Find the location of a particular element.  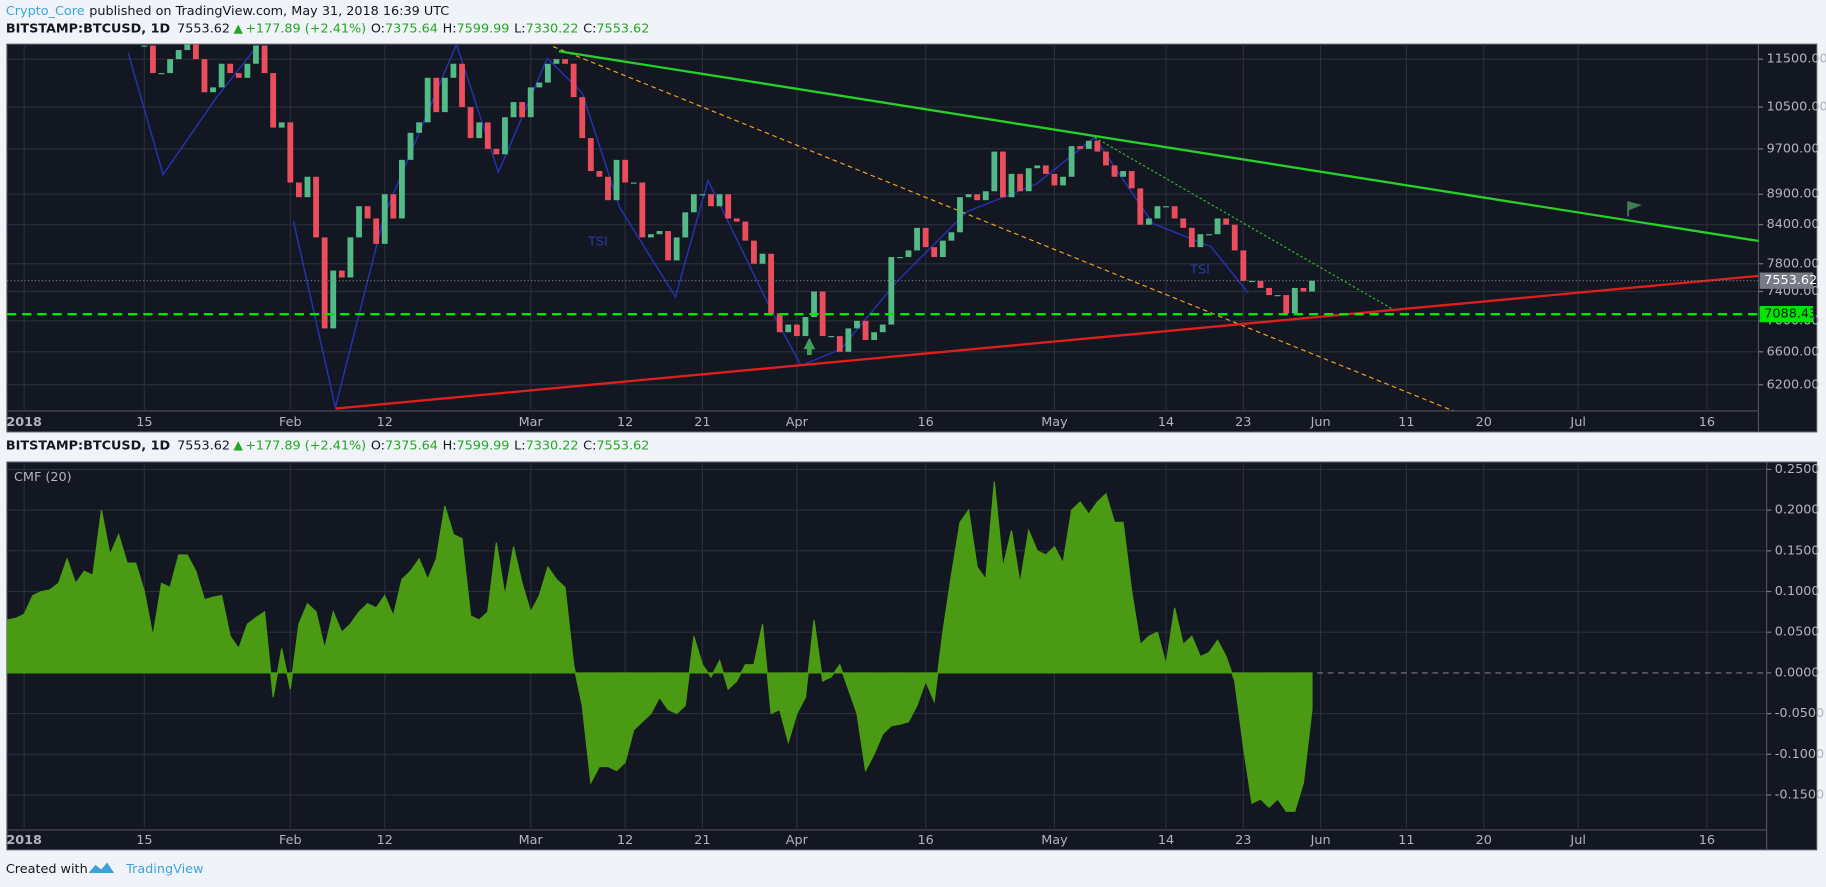

footer-brand: TradingView is located at coordinates (164, 869).